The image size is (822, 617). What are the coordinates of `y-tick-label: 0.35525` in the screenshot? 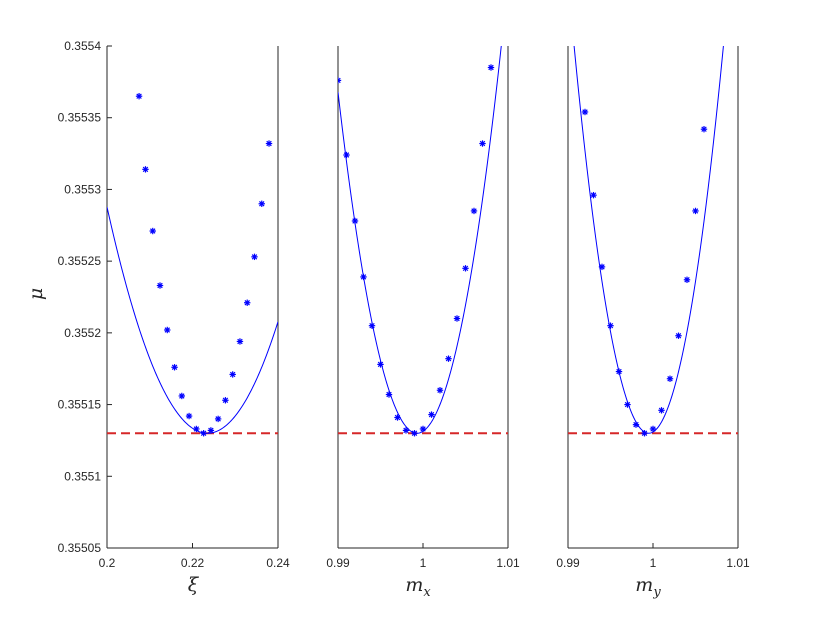 It's located at (80, 261).